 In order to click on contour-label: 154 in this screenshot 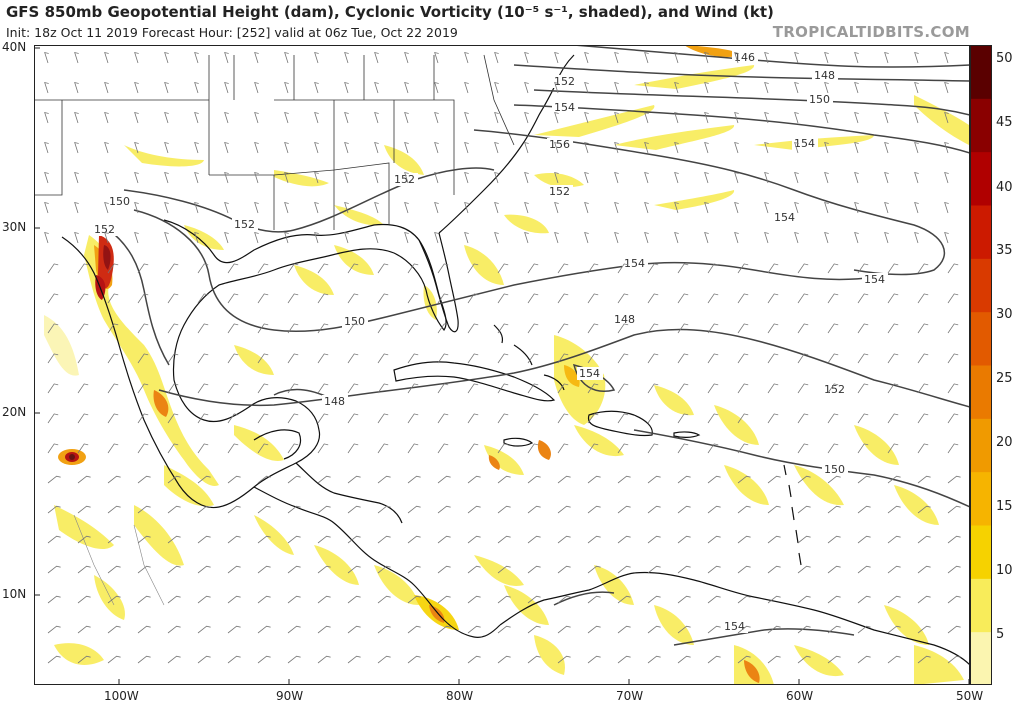, I will do `click(804, 143)`.